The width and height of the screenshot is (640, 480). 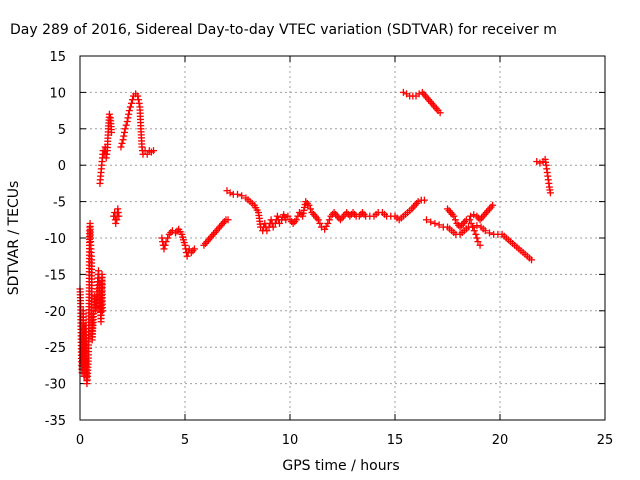 I want to click on x-axis-tick-labels: 0 5 10 15 20 25, so click(x=344, y=440).